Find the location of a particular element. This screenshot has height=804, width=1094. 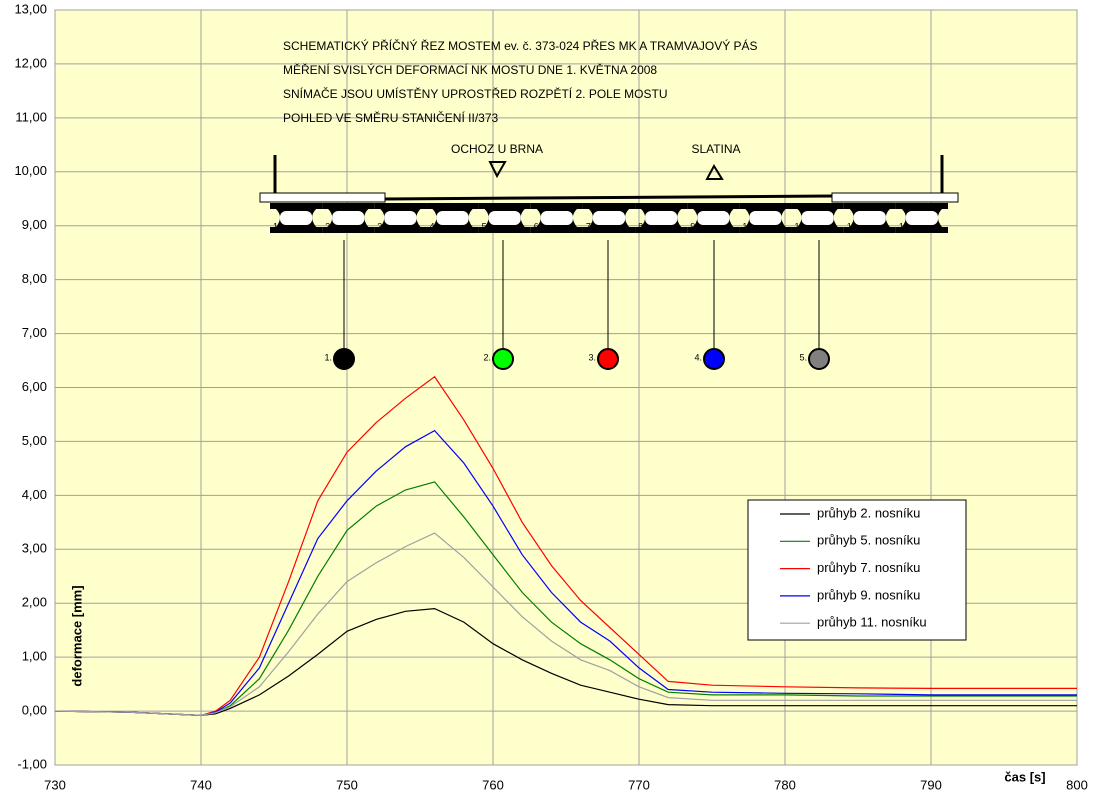

series-line is located at coordinates (565, 662).